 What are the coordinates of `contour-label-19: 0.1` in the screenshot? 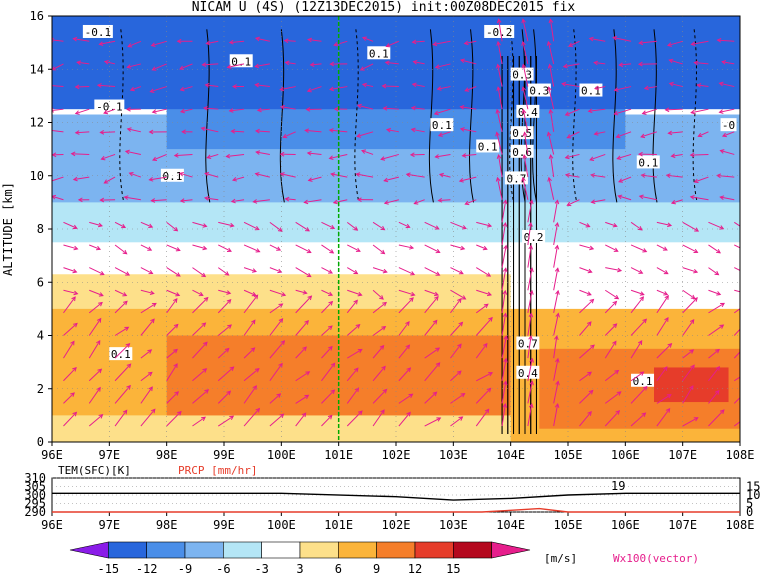 It's located at (121, 354).